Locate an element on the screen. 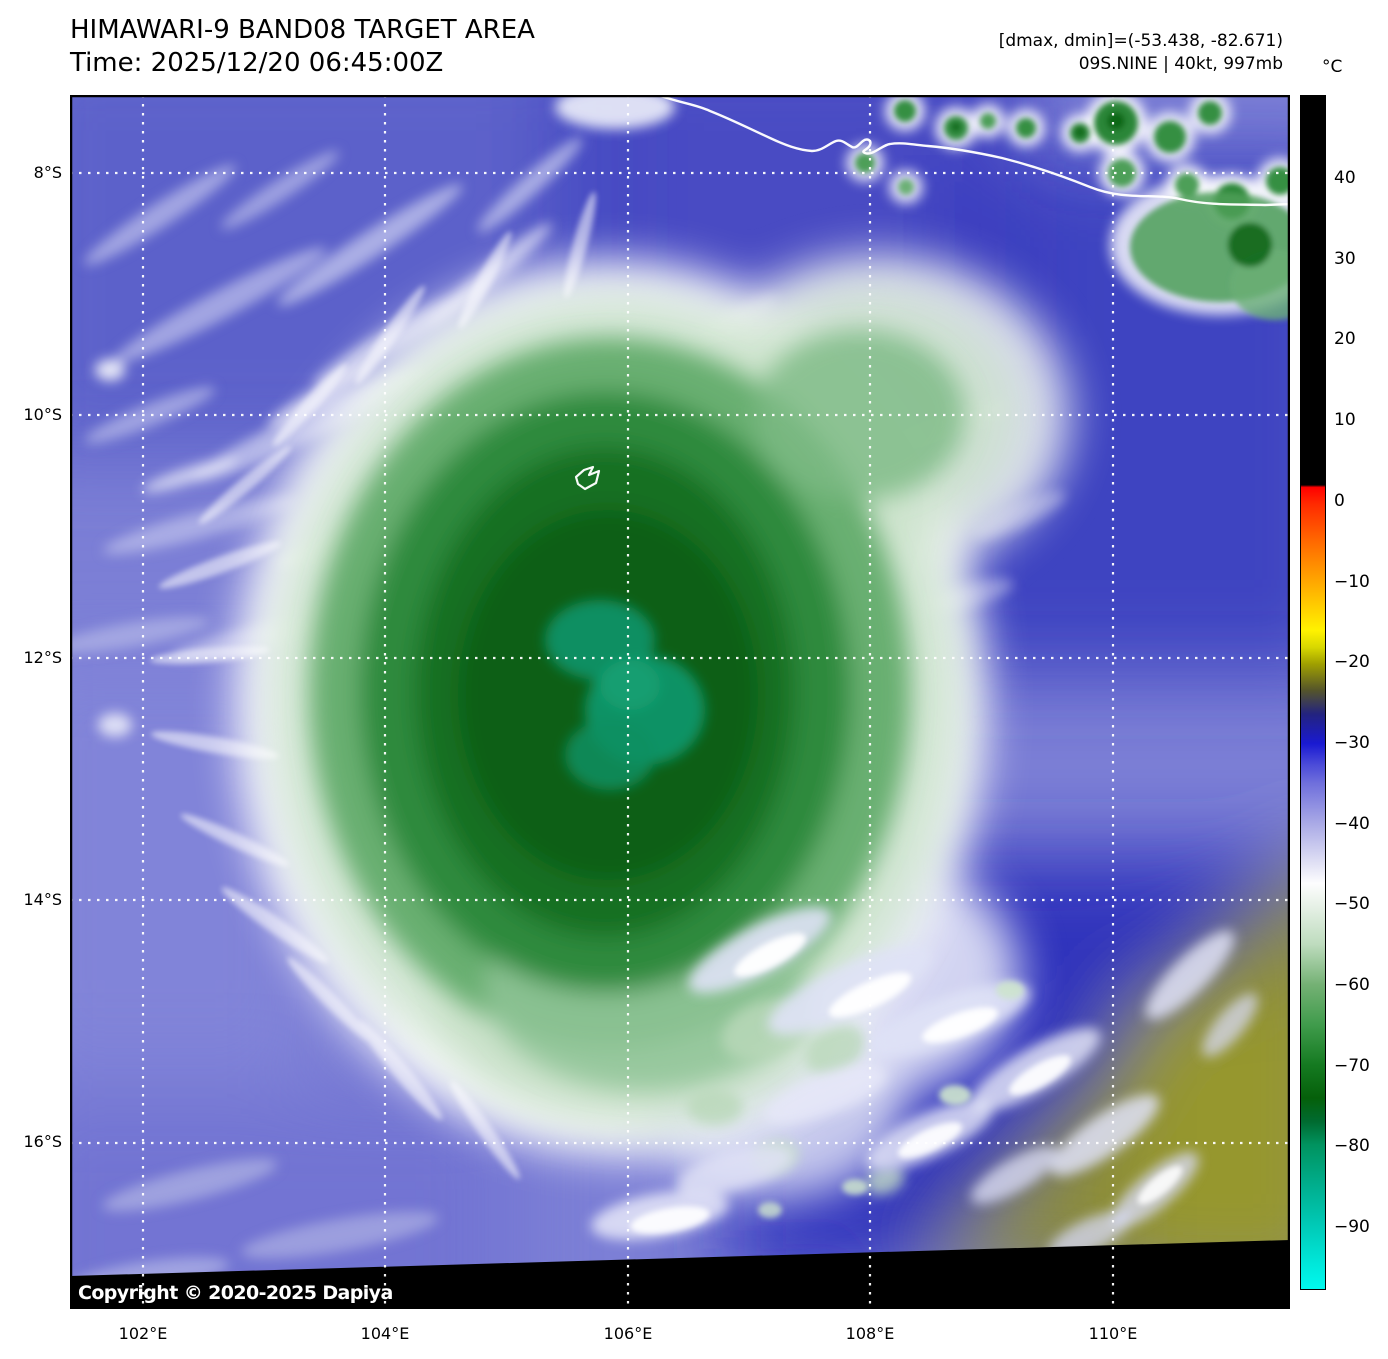 The width and height of the screenshot is (1388, 1359). colorbar-tick-n90: −90 is located at coordinates (1352, 1227).